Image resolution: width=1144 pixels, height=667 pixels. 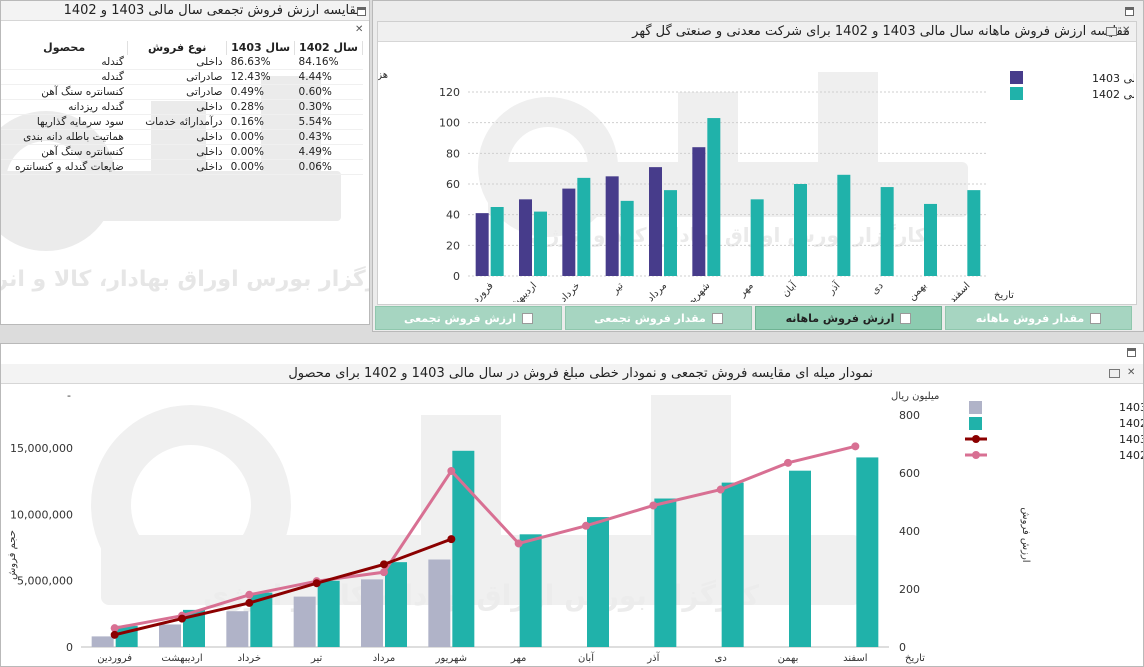 I want to click on table-row: 84.16% 86.63% داخلی گندله, so click(x=182, y=62).